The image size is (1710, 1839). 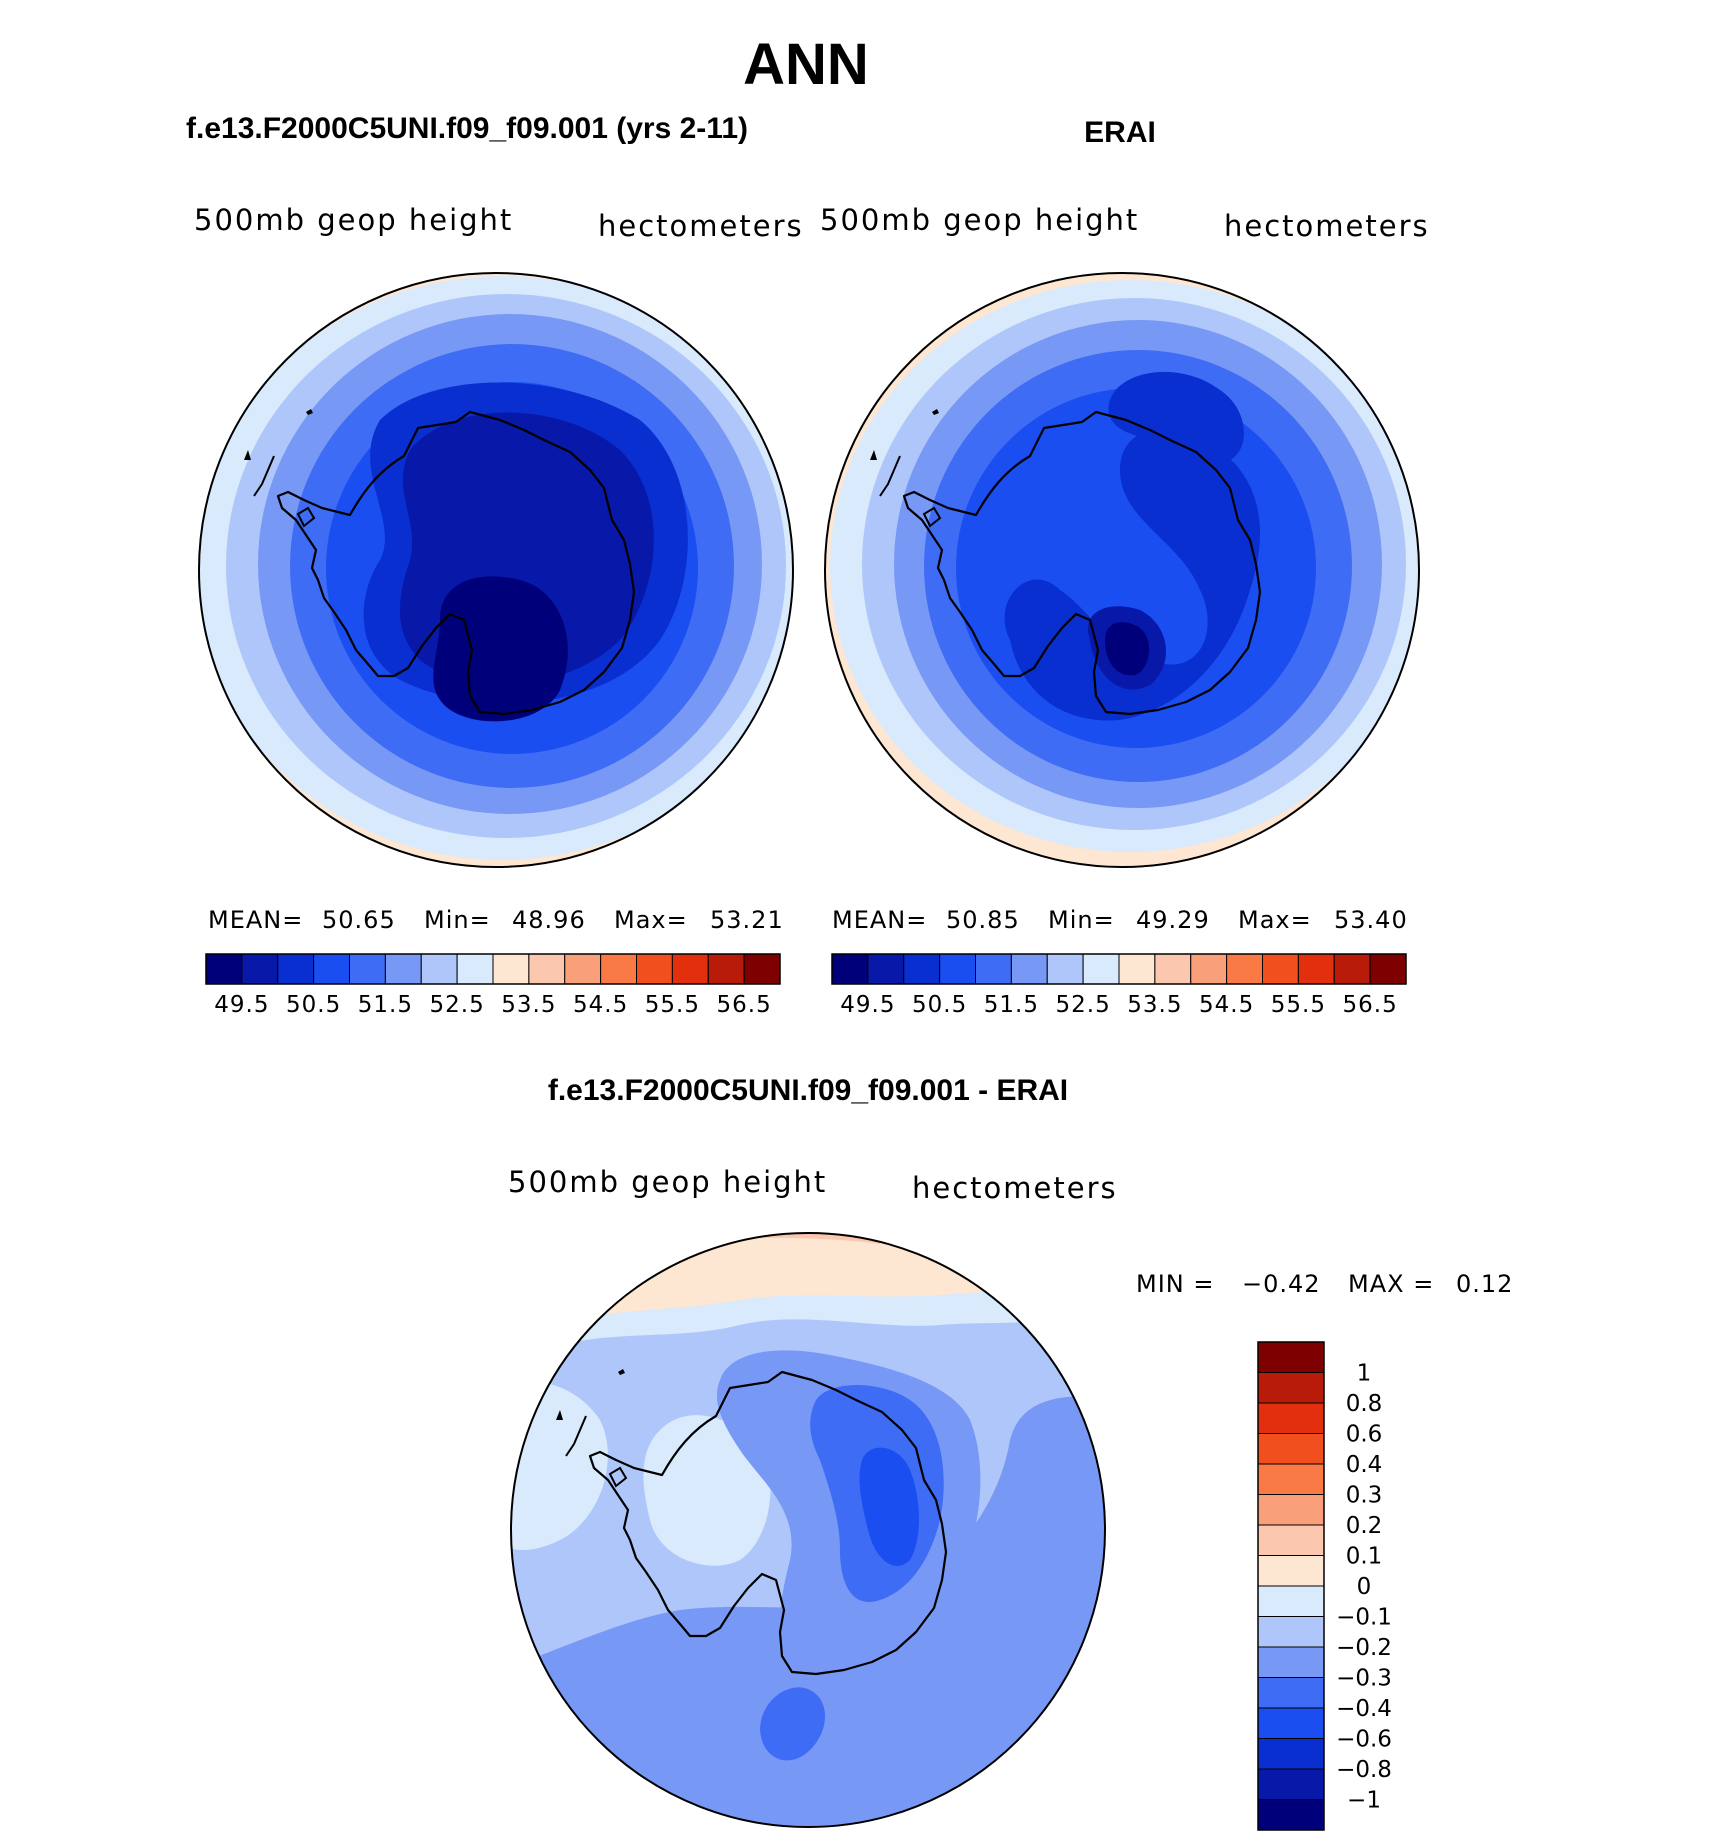 What do you see at coordinates (549, 920) in the screenshot?
I see `min-value: 48.96` at bounding box center [549, 920].